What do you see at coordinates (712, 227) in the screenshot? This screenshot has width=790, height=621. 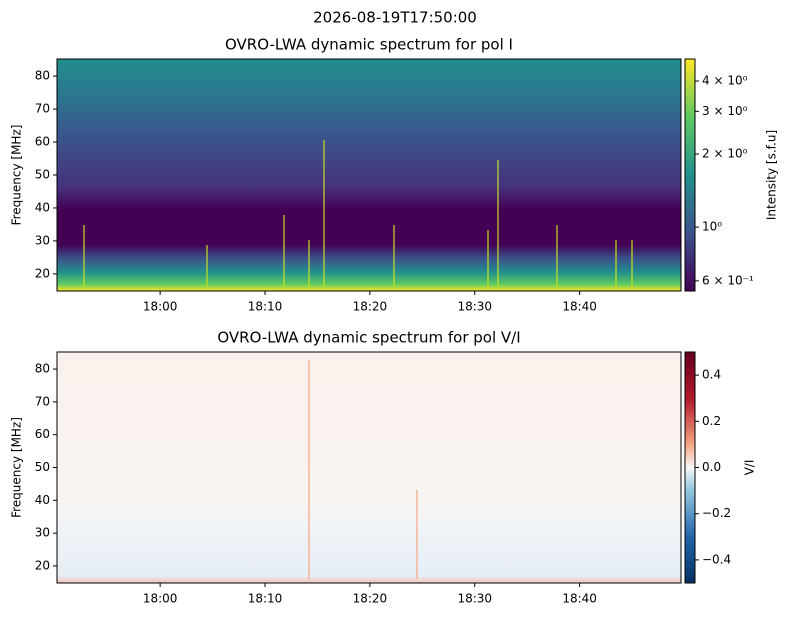 I see `colorbar-tick-label: 10⁰` at bounding box center [712, 227].